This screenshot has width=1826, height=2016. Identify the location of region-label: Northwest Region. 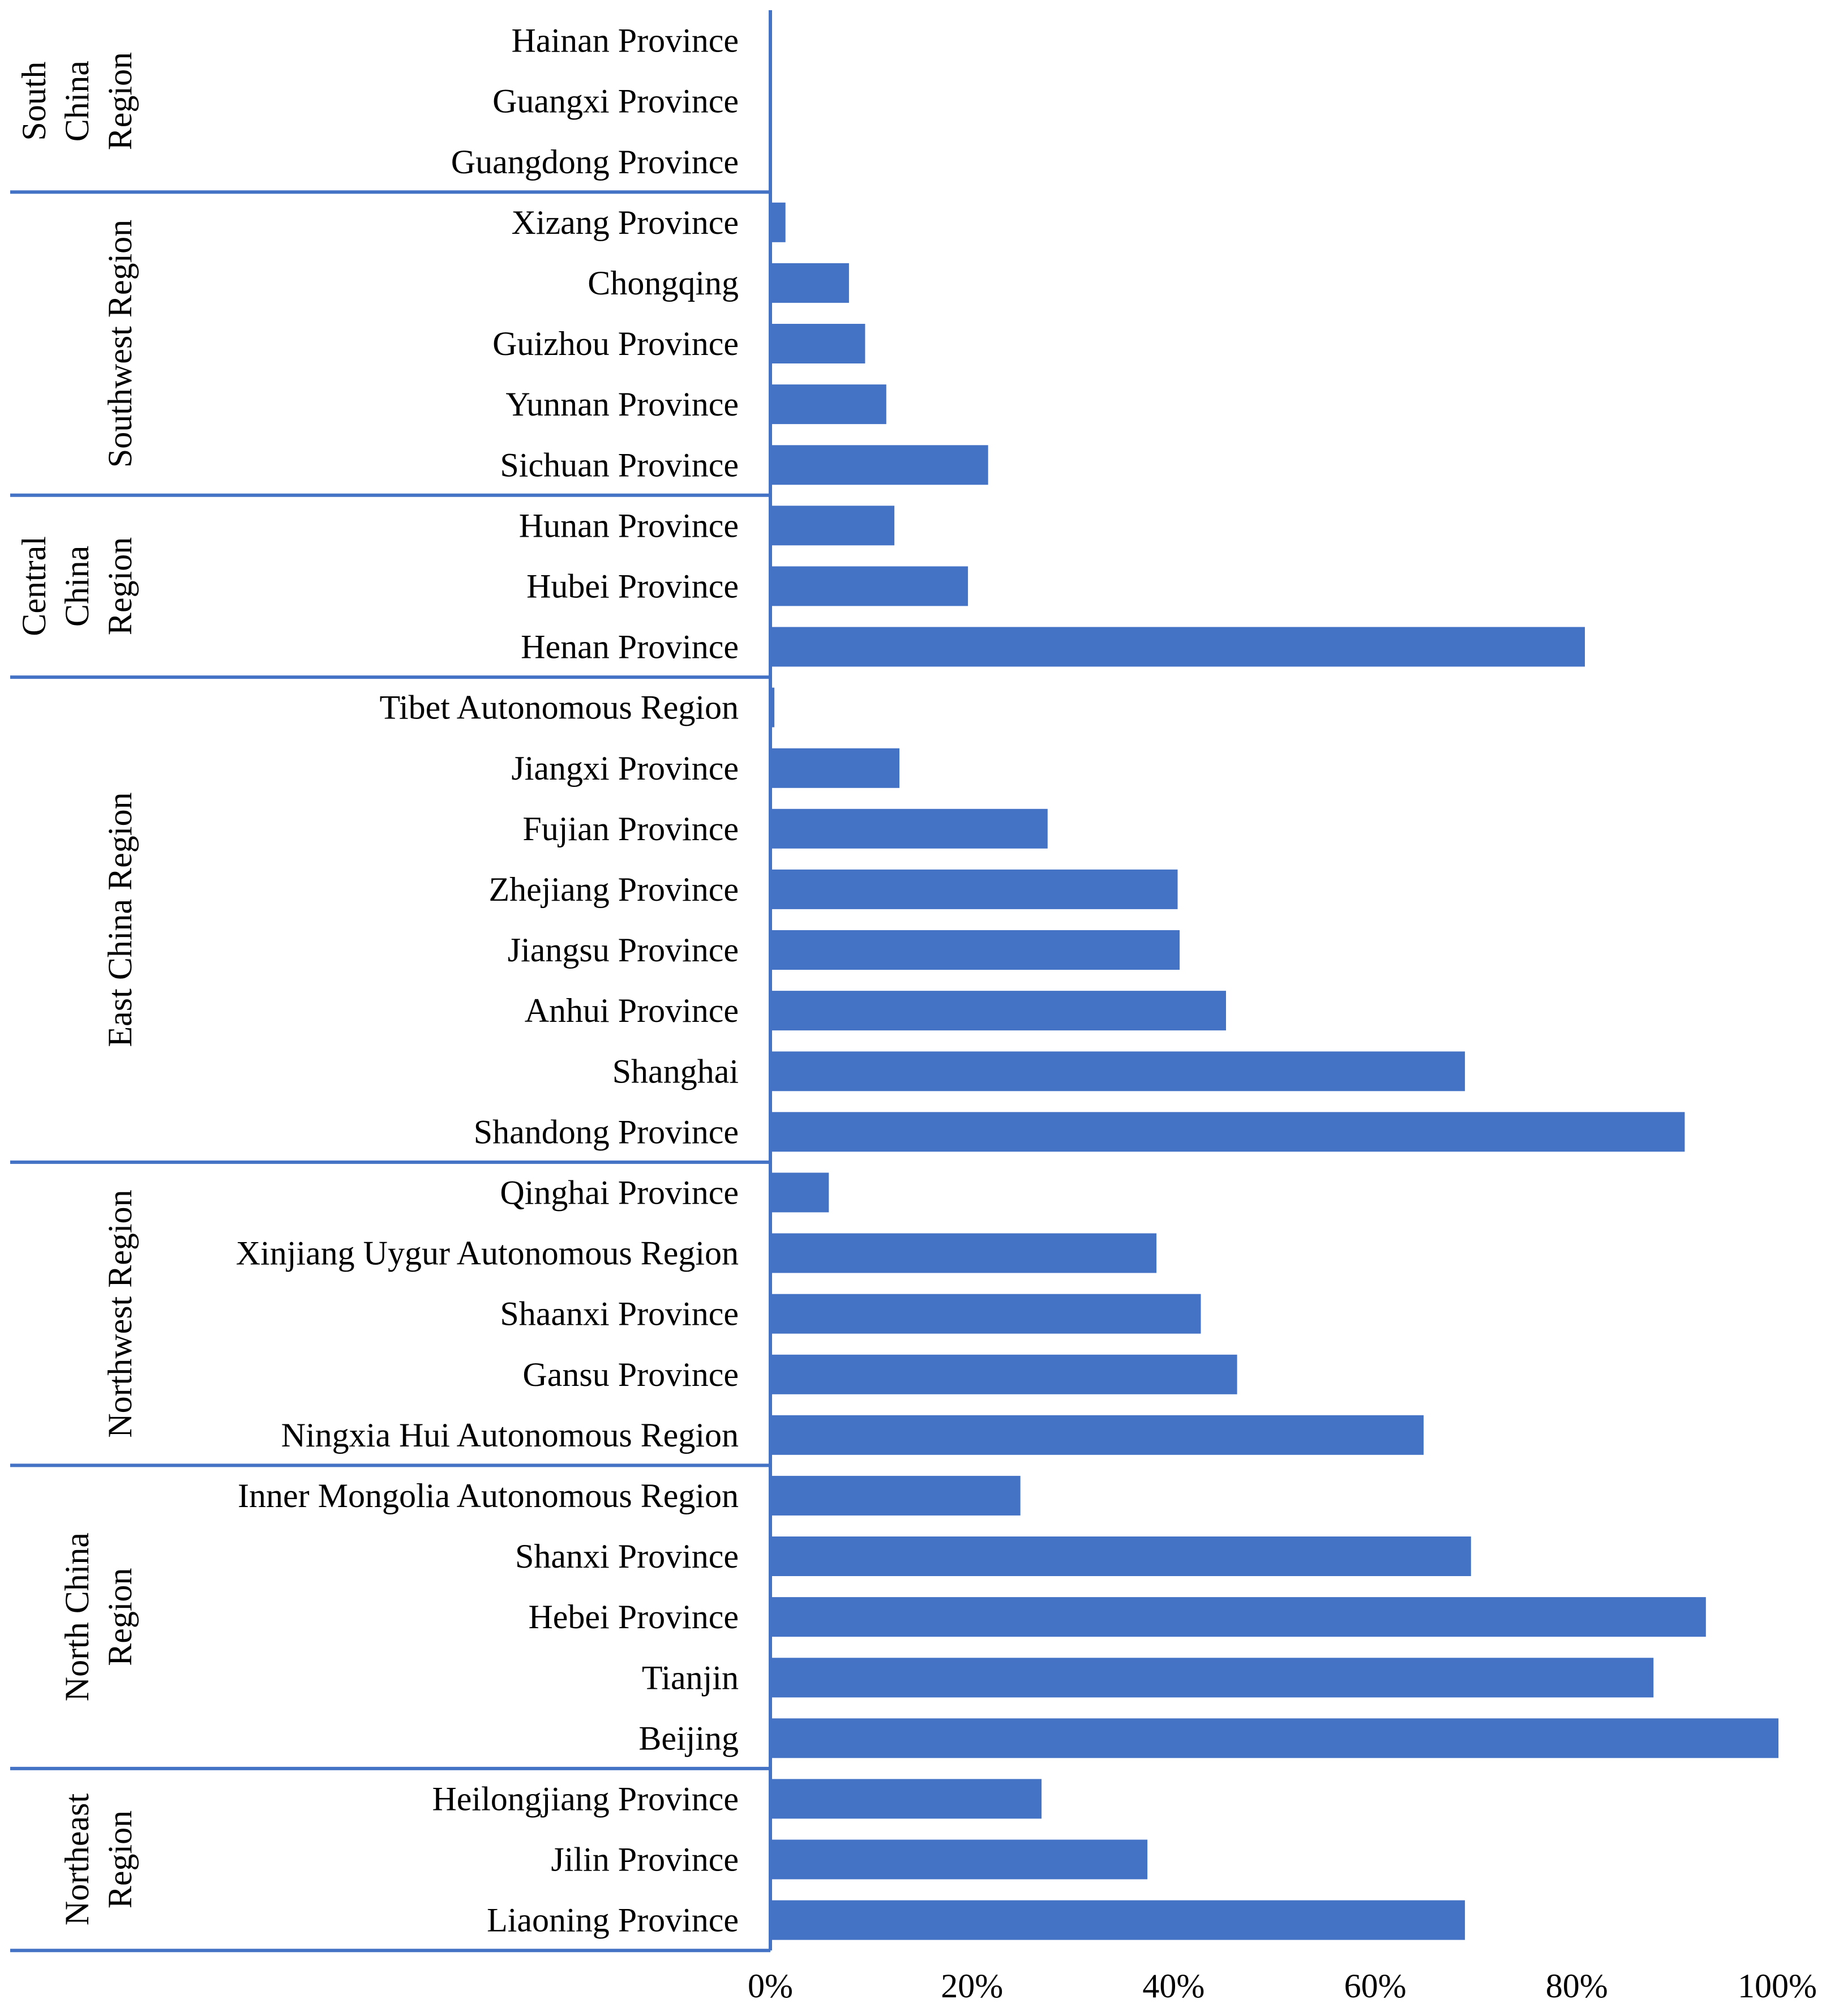
(120, 1313).